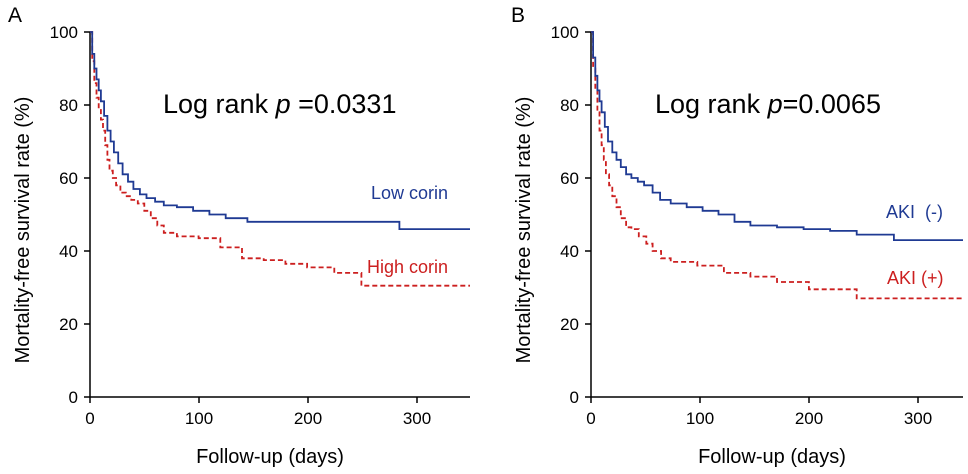 The image size is (968, 474). Describe the element at coordinates (409, 193) in the screenshot. I see `series-label-low-corin: Low corin` at that location.